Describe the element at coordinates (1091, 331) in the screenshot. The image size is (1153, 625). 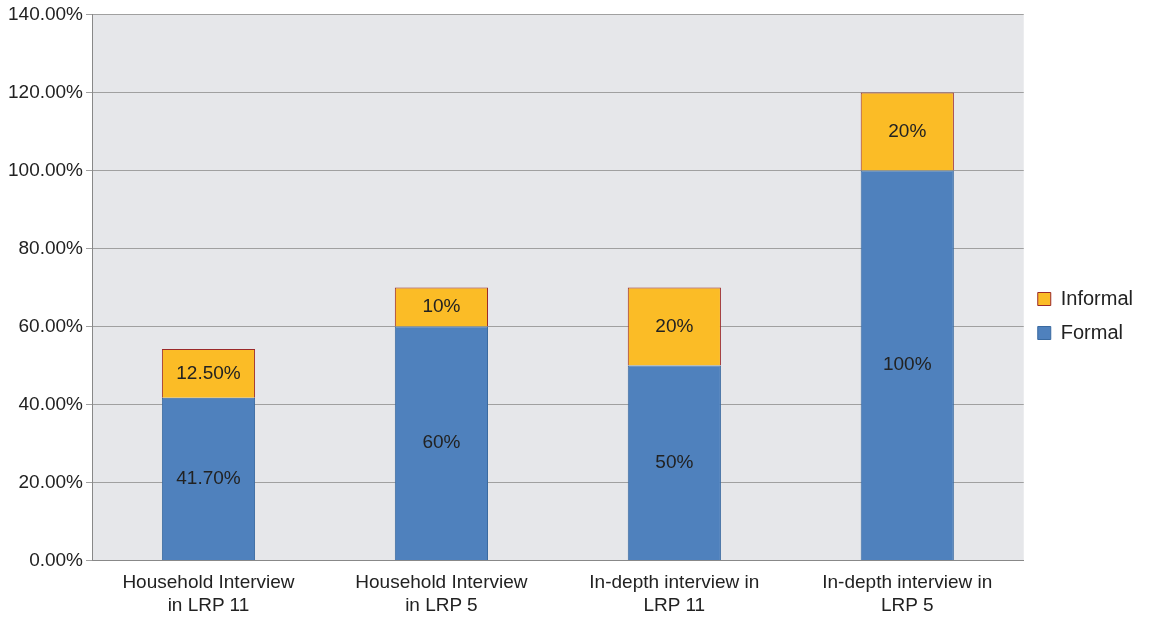
I see `legend-label: Formal` at that location.